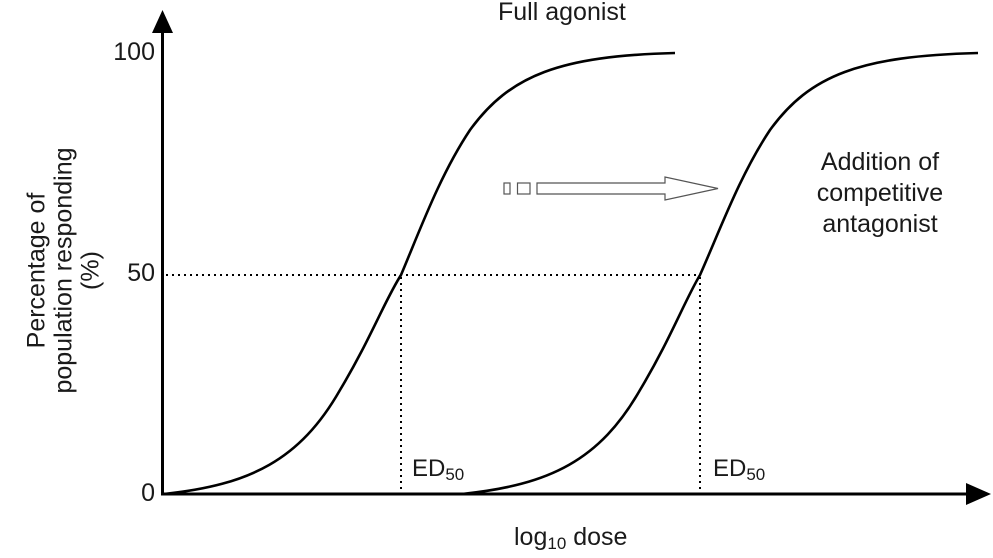 The height and width of the screenshot is (558, 993). I want to click on y-tick-50: 50, so click(141, 273).